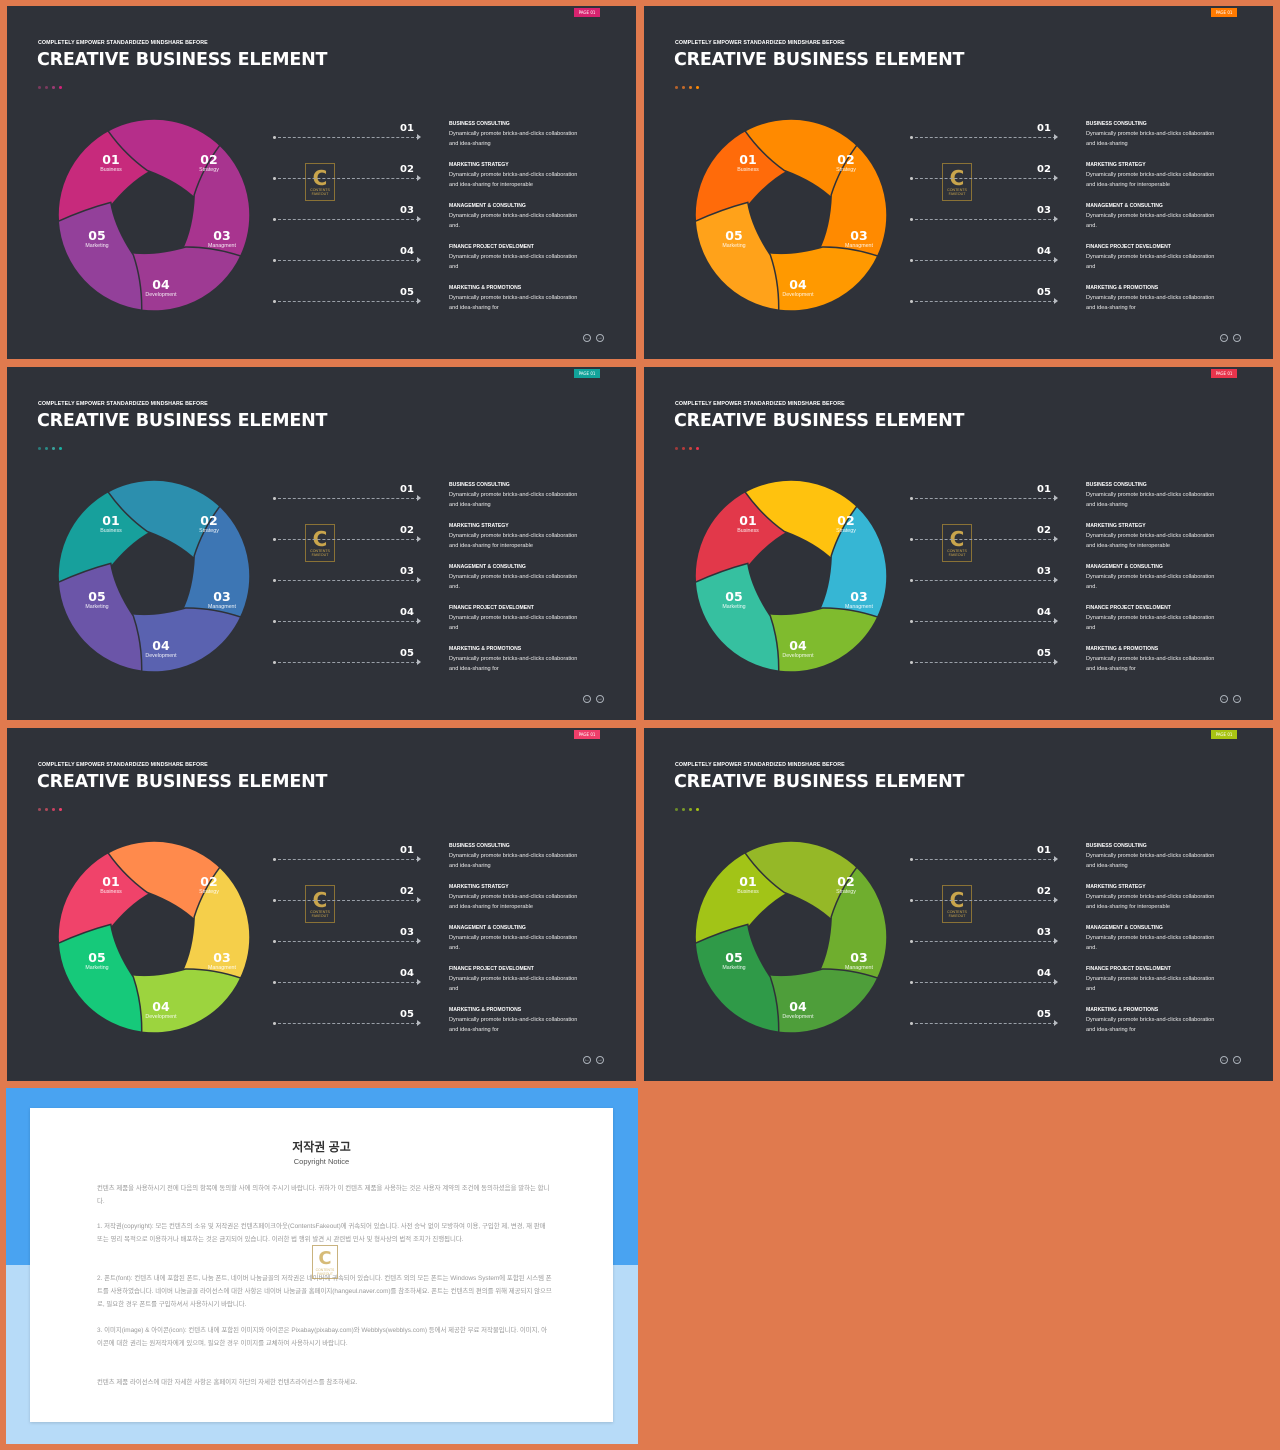 This screenshot has width=1280, height=1450. What do you see at coordinates (161, 645) in the screenshot?
I see `wheel-number: 04` at bounding box center [161, 645].